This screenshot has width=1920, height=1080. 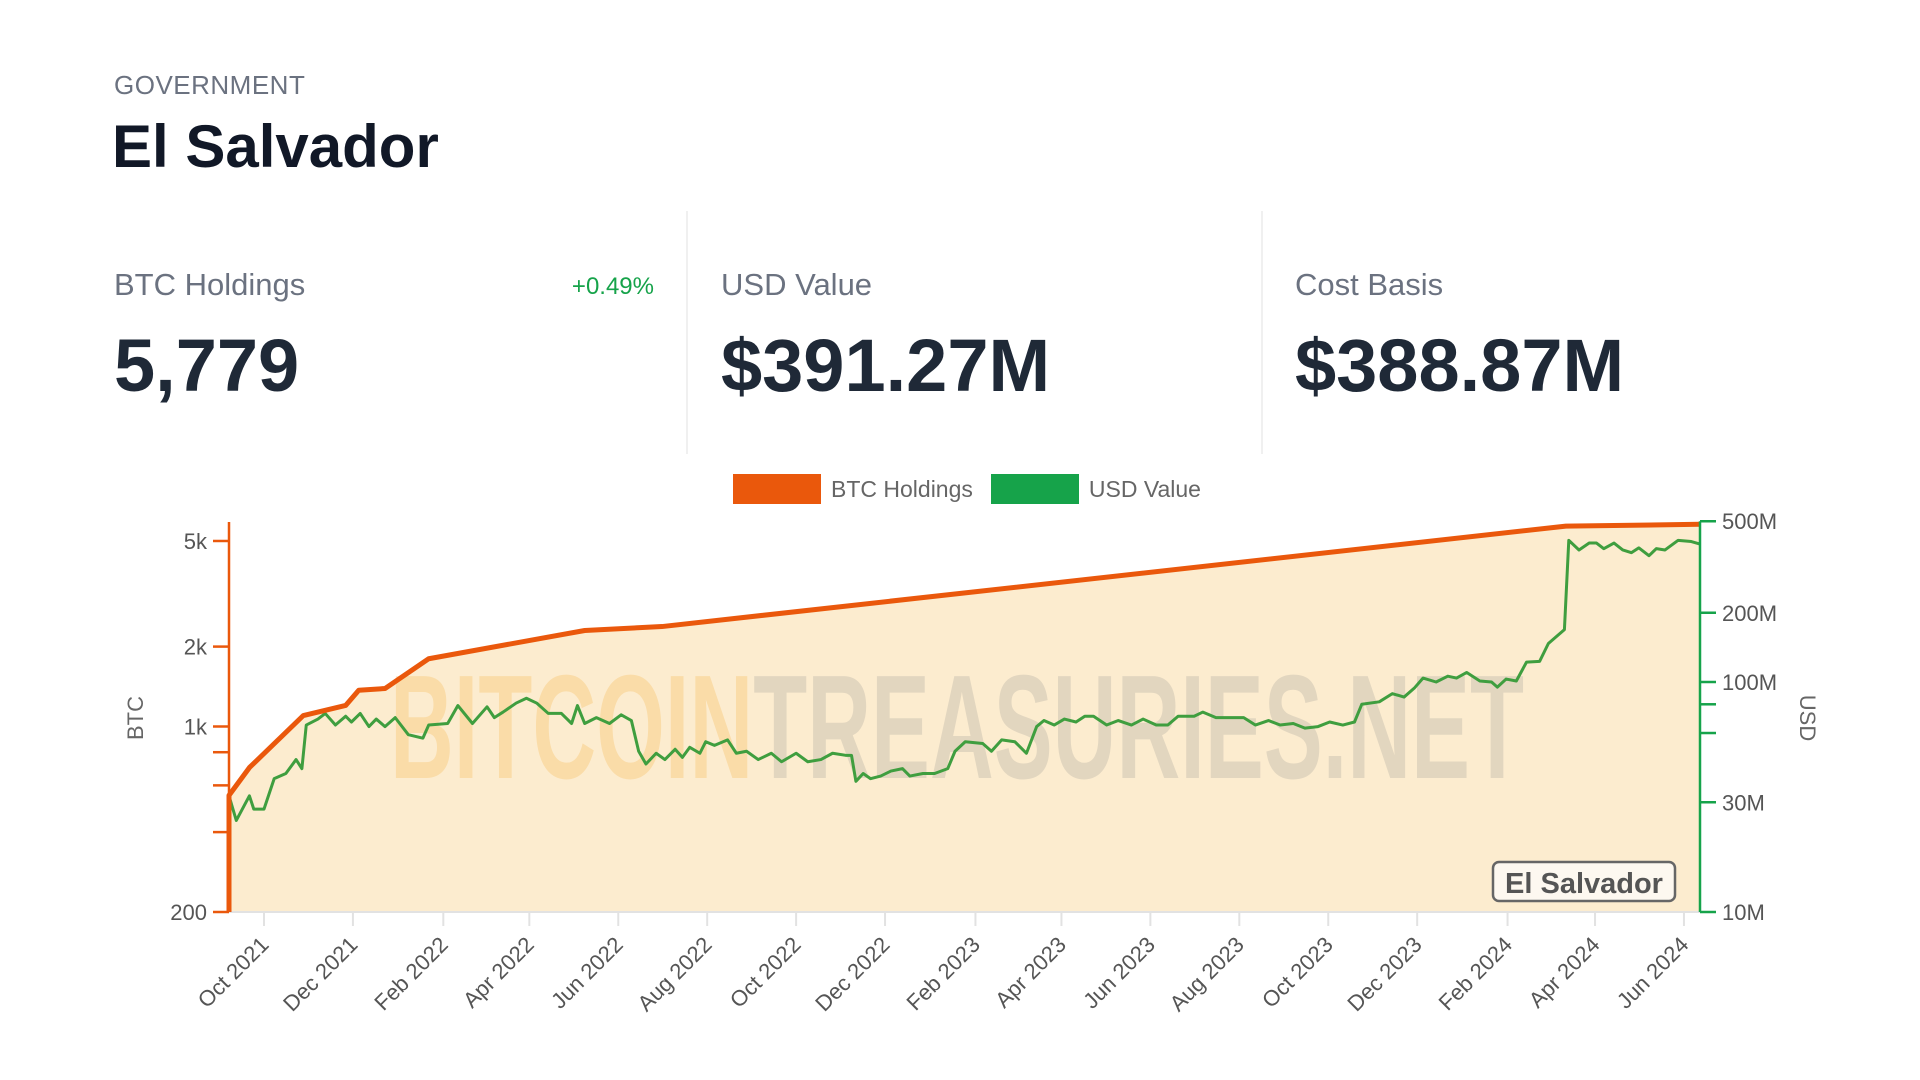 I want to click on x-tick-label: Apr 2024, so click(x=1564, y=972).